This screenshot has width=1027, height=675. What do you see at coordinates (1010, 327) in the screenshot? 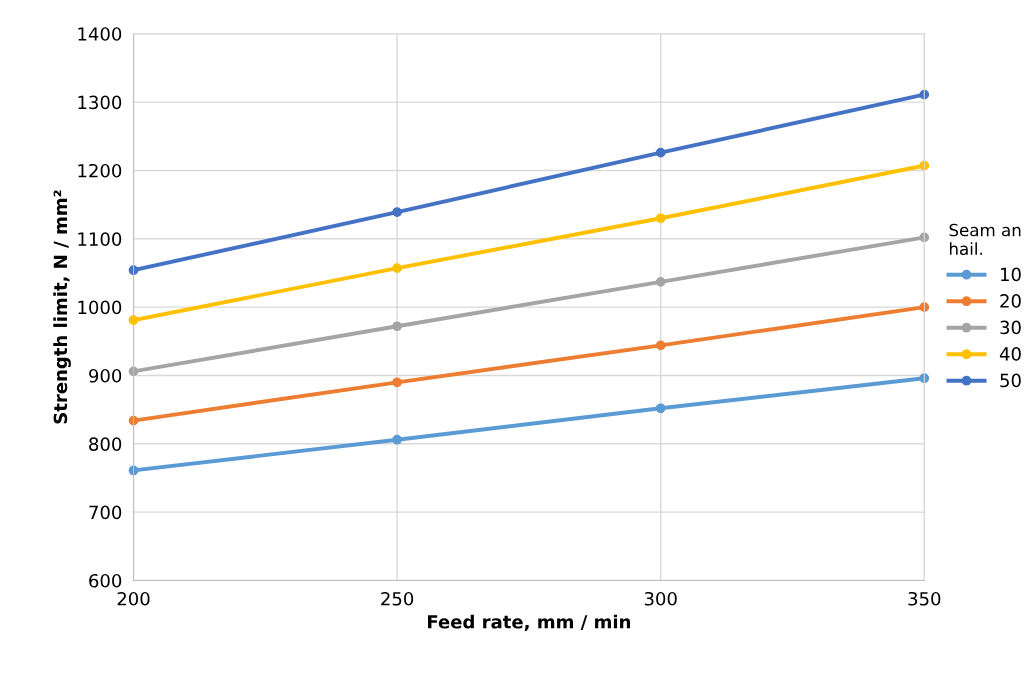
I see `legend-label: 30` at bounding box center [1010, 327].